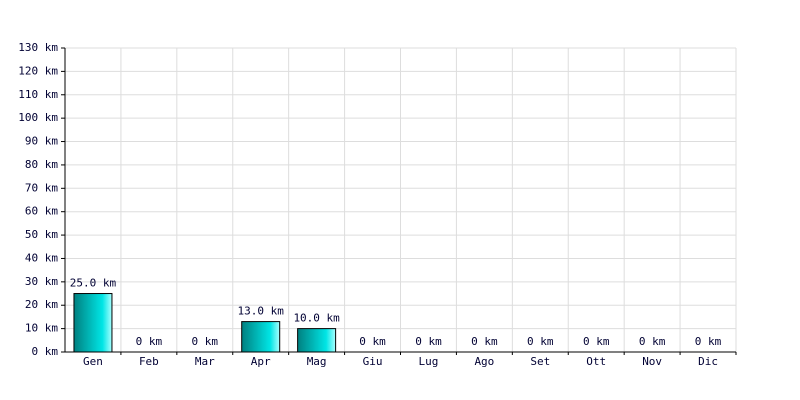 Image resolution: width=800 pixels, height=400 pixels. Describe the element at coordinates (708, 361) in the screenshot. I see `x-tick-label: Dic` at that location.